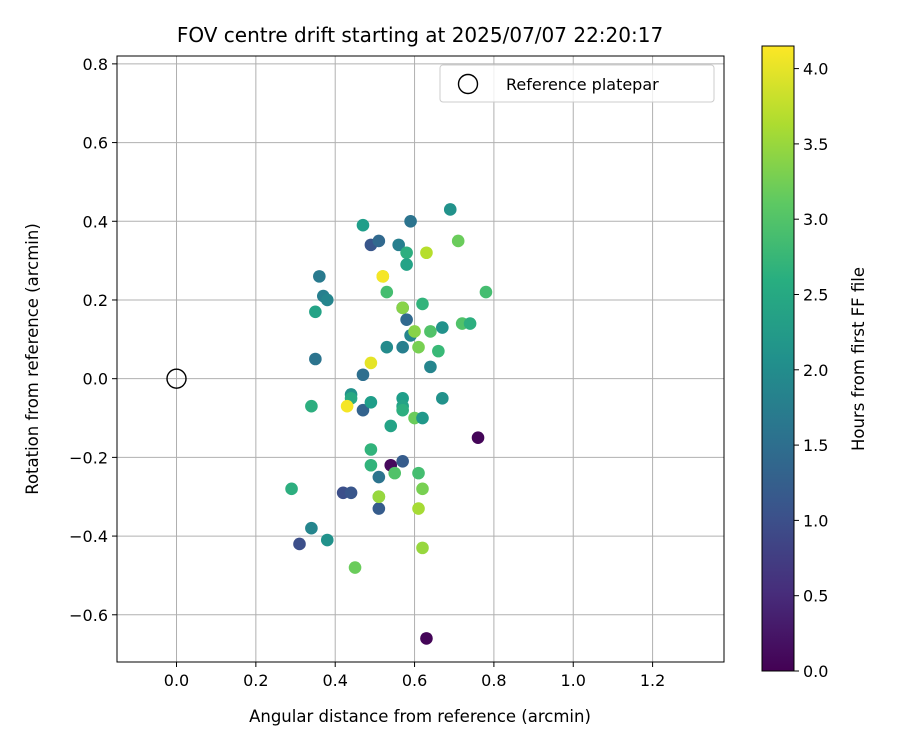  Describe the element at coordinates (95, 64) in the screenshot. I see `y-tick-label: 0.8` at that location.